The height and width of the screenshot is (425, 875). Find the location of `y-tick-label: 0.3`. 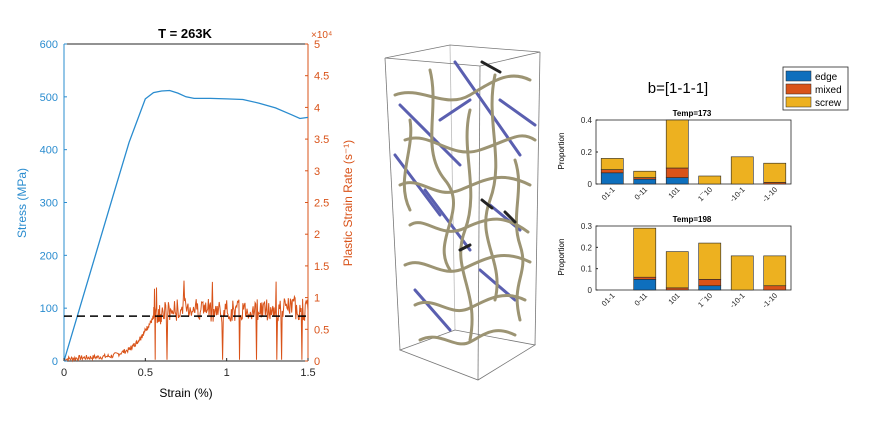

y-tick-label: 0.3 is located at coordinates (587, 226).